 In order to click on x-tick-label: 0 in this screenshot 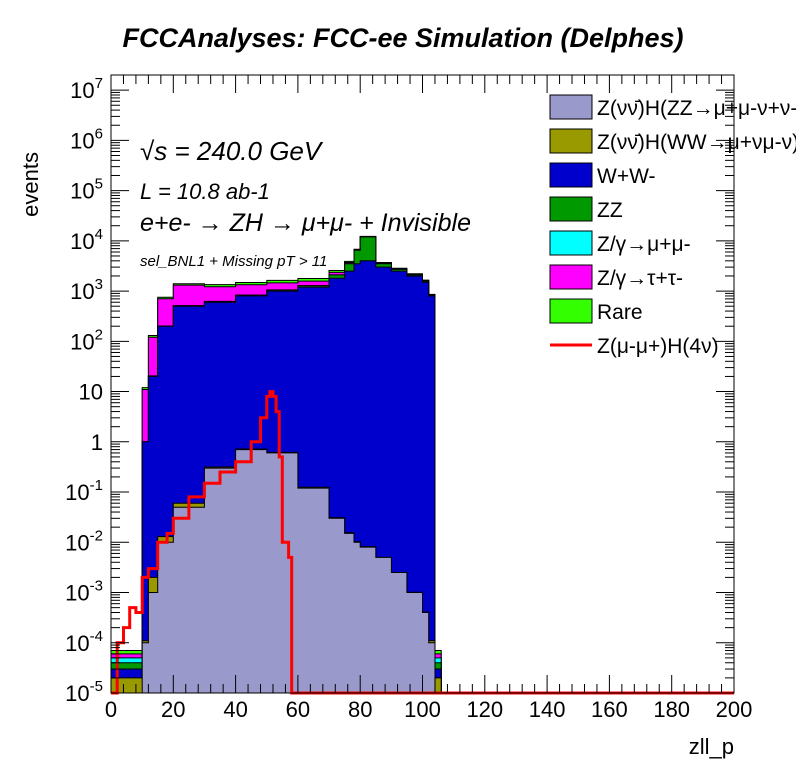, I will do `click(111, 709)`.